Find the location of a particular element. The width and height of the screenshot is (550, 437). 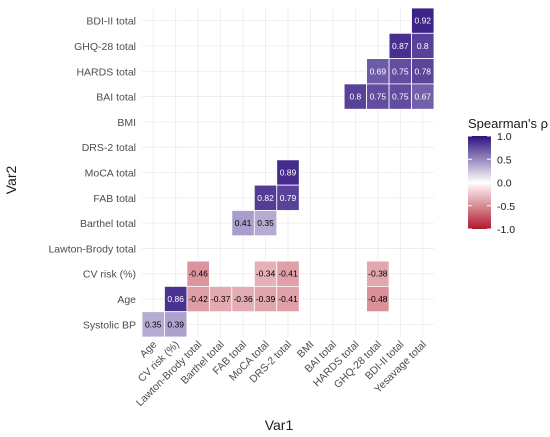

cell-value-label: 0.89 is located at coordinates (288, 173).